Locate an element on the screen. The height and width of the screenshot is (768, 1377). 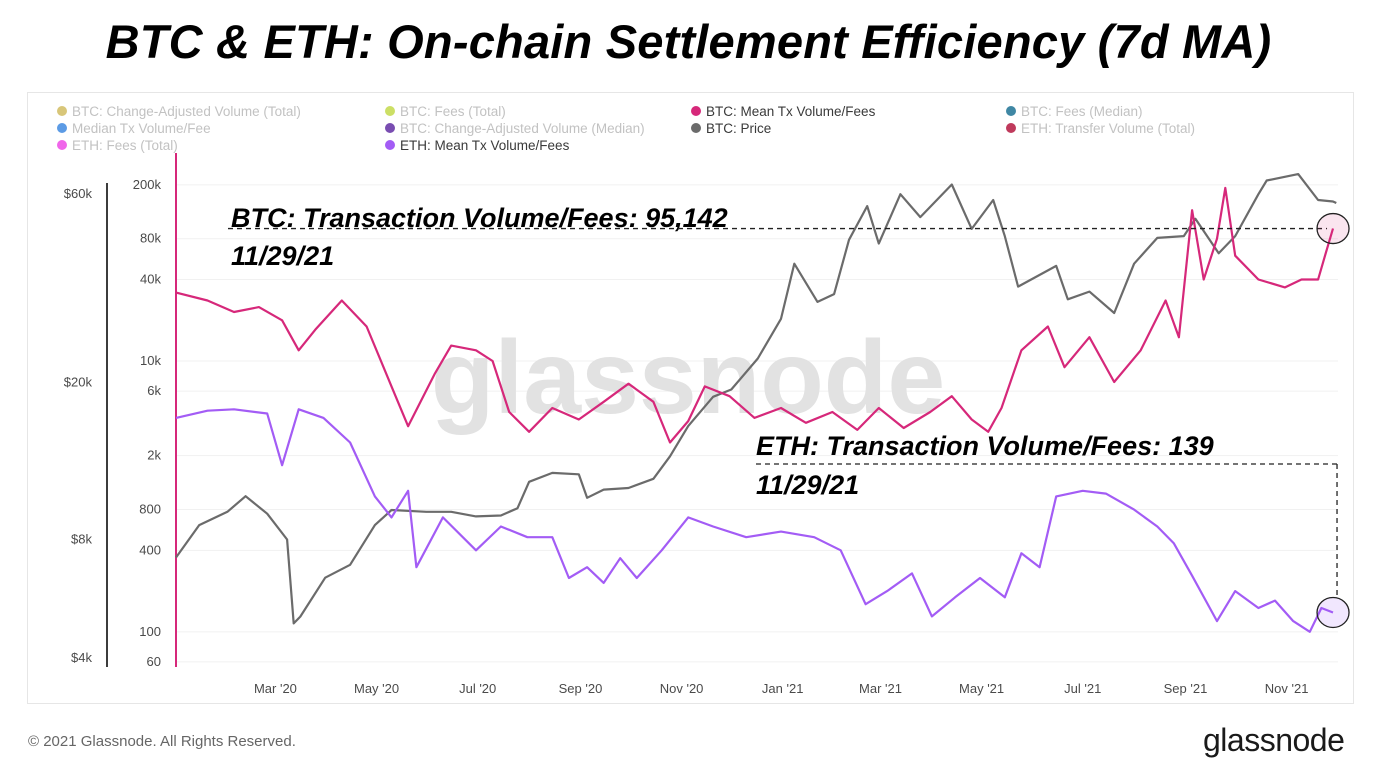
legend-item: ETH: Transfer Volume (Total) is located at coordinates (1100, 128).